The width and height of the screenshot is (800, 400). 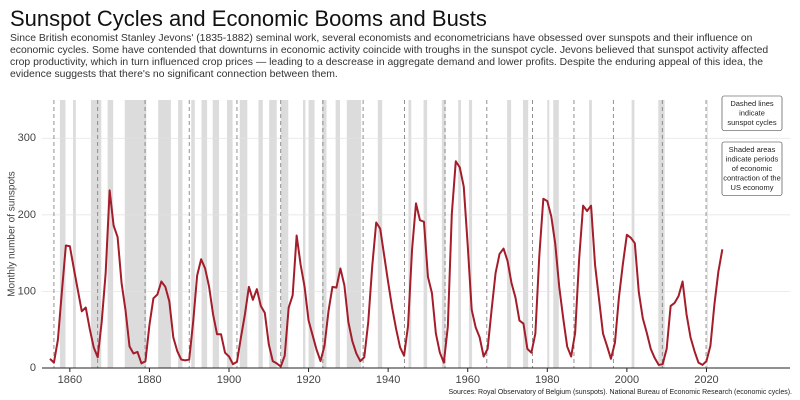 What do you see at coordinates (27, 215) in the screenshot?
I see `y-tick-label: 200` at bounding box center [27, 215].